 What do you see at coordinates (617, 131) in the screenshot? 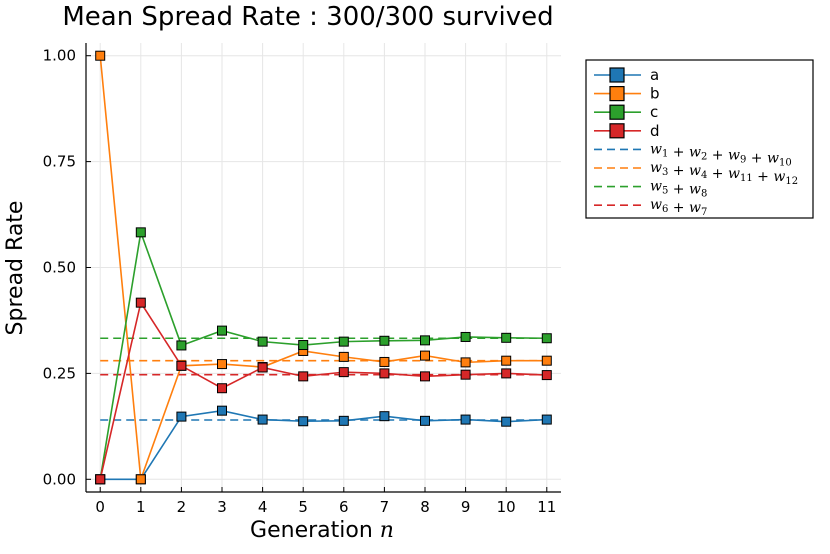
I see `legend-marker-d` at bounding box center [617, 131].